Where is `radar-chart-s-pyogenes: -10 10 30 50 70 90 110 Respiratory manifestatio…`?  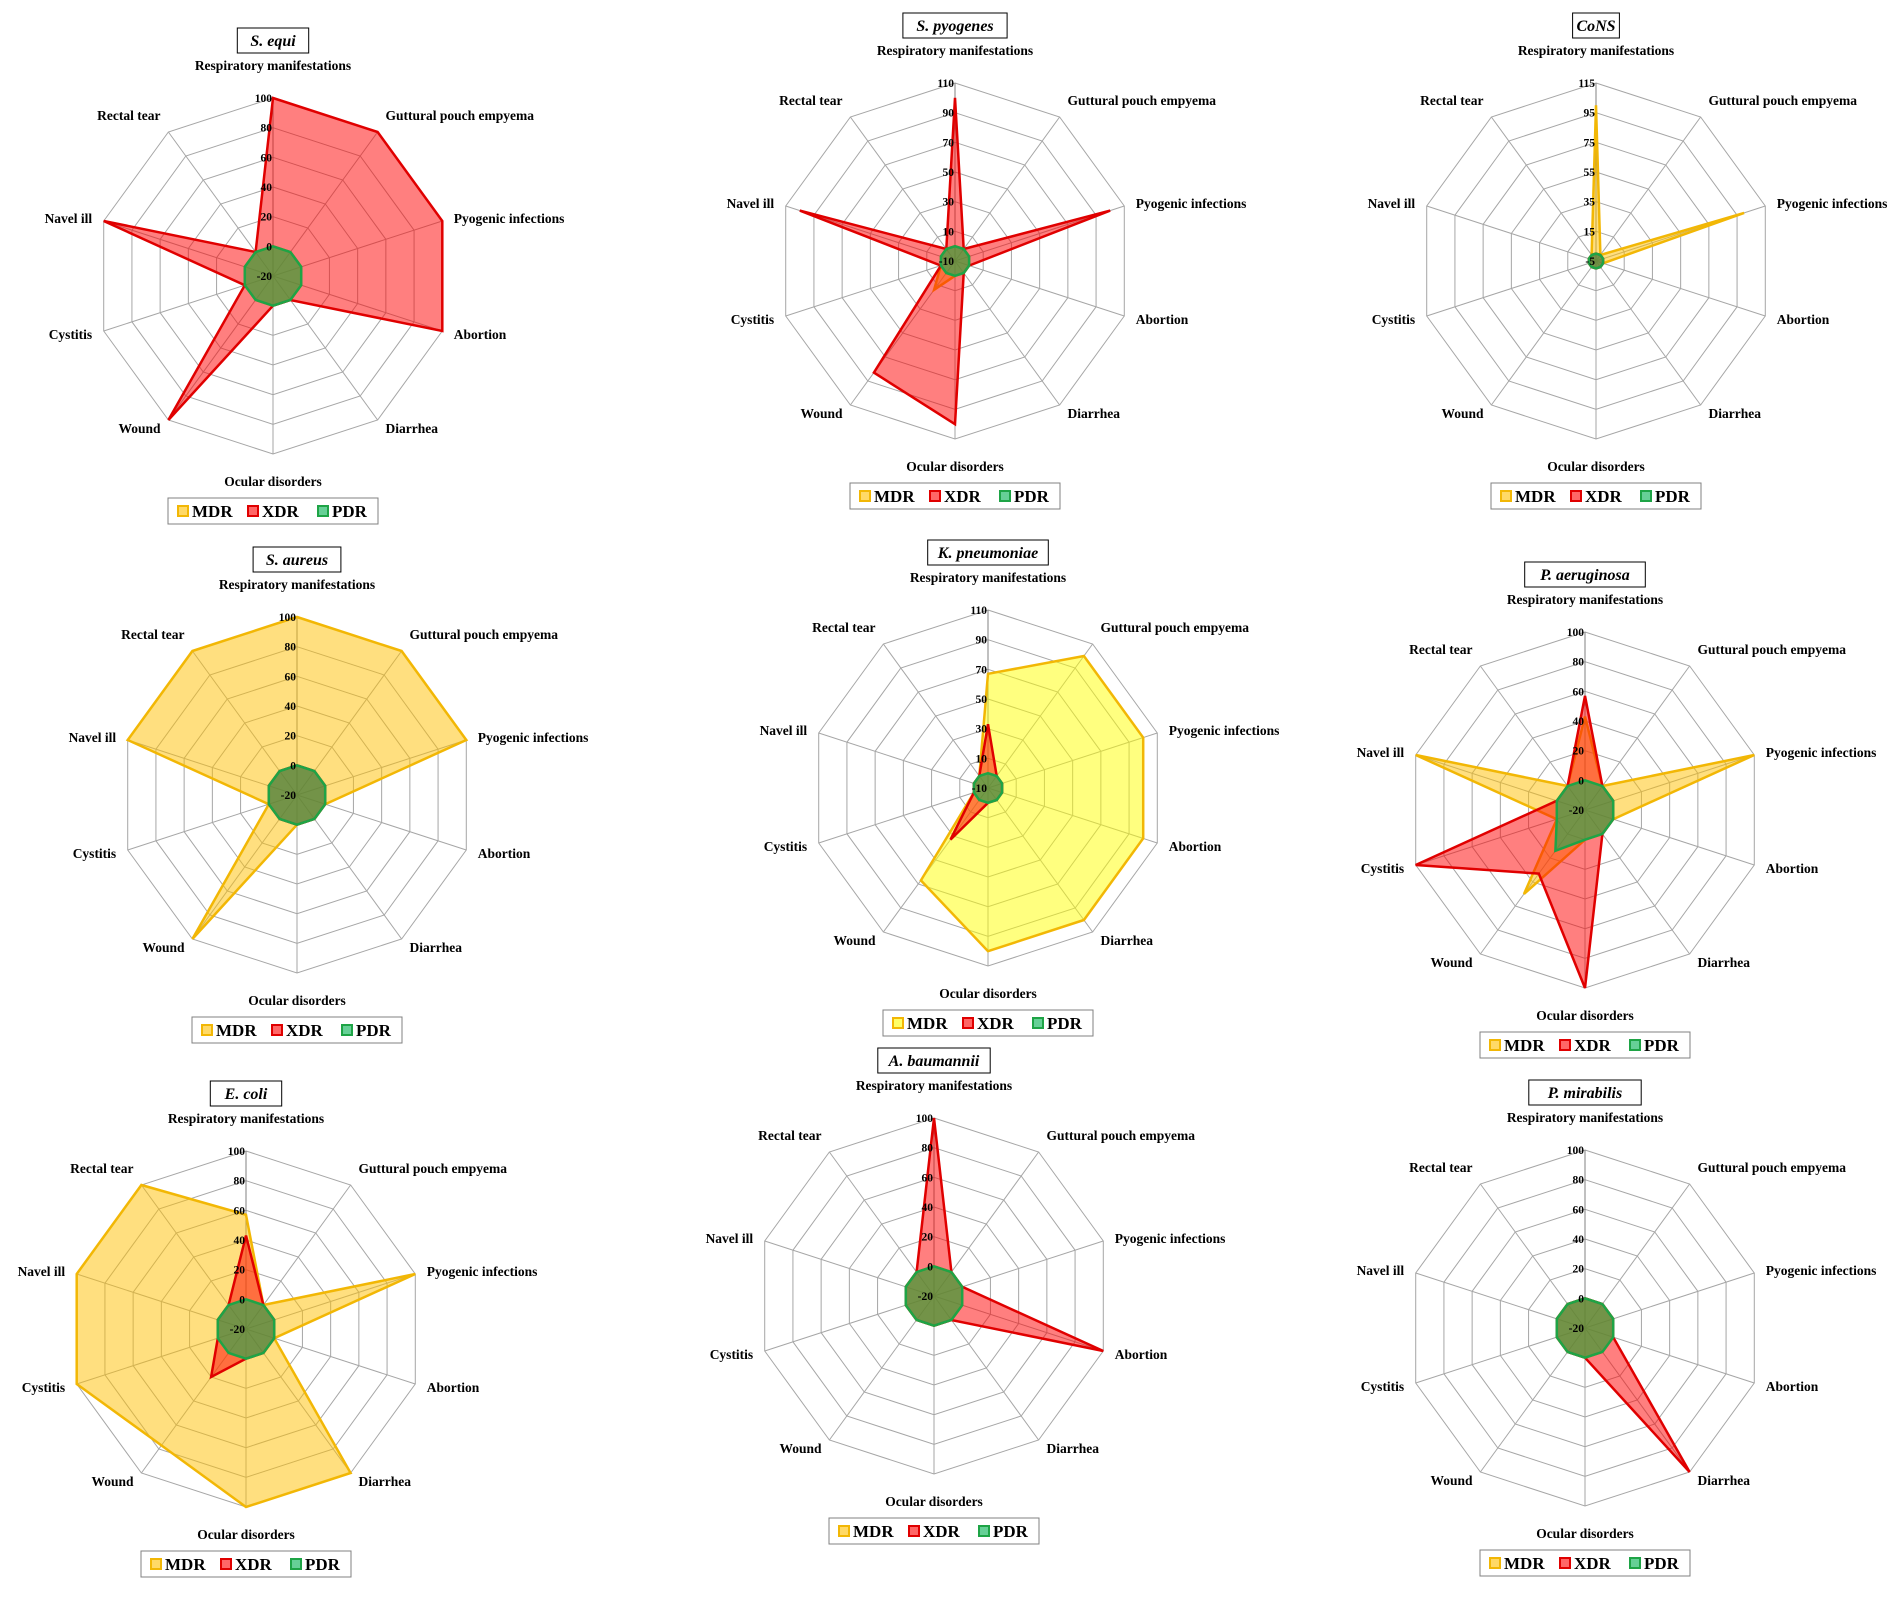
radar-chart-s-pyogenes: -10 10 30 50 70 90 110 Respiratory manifestatio… is located at coordinates (986, 261).